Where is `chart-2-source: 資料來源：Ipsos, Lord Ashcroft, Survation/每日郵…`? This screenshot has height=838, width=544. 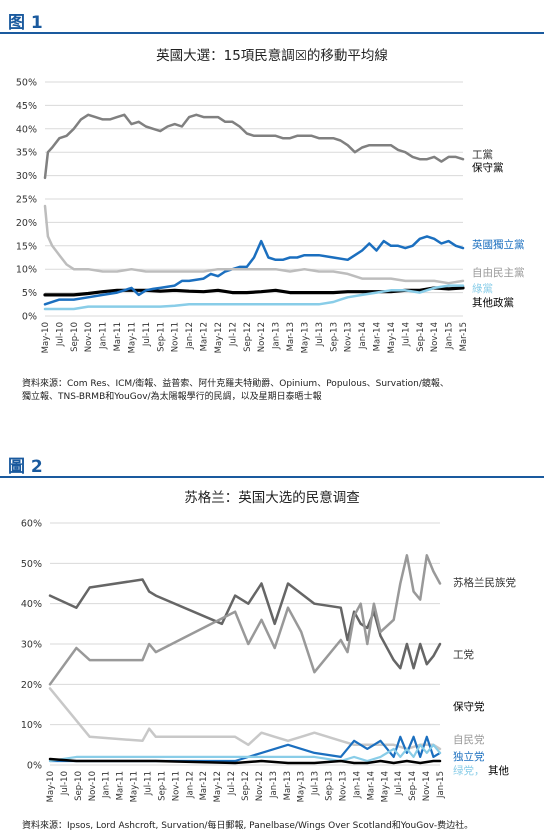 chart-2-source: 資料來源：Ipsos, Lord Ashcroft, Survation/每日郵… is located at coordinates (248, 826).